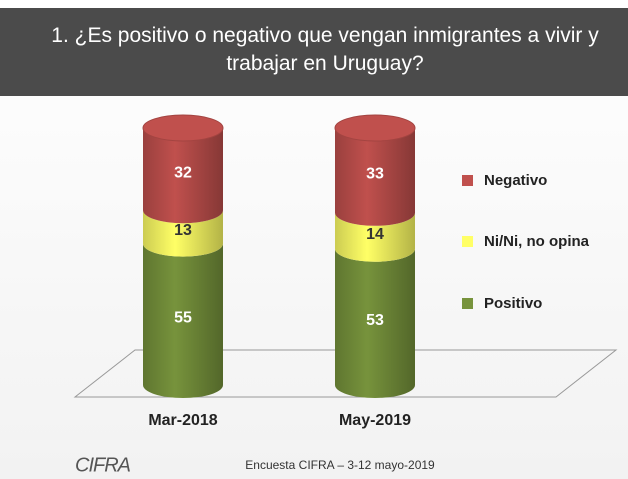  I want to click on legend-item: Ni/Ni, no opina, so click(528, 241).